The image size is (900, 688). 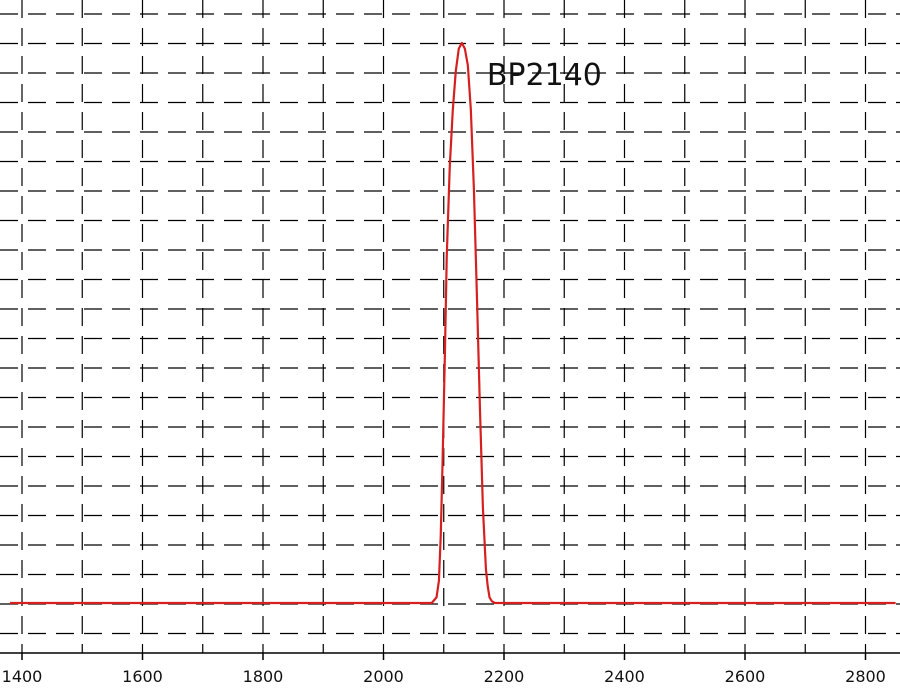 I want to click on x-tick-label: 2400, so click(x=624, y=676).